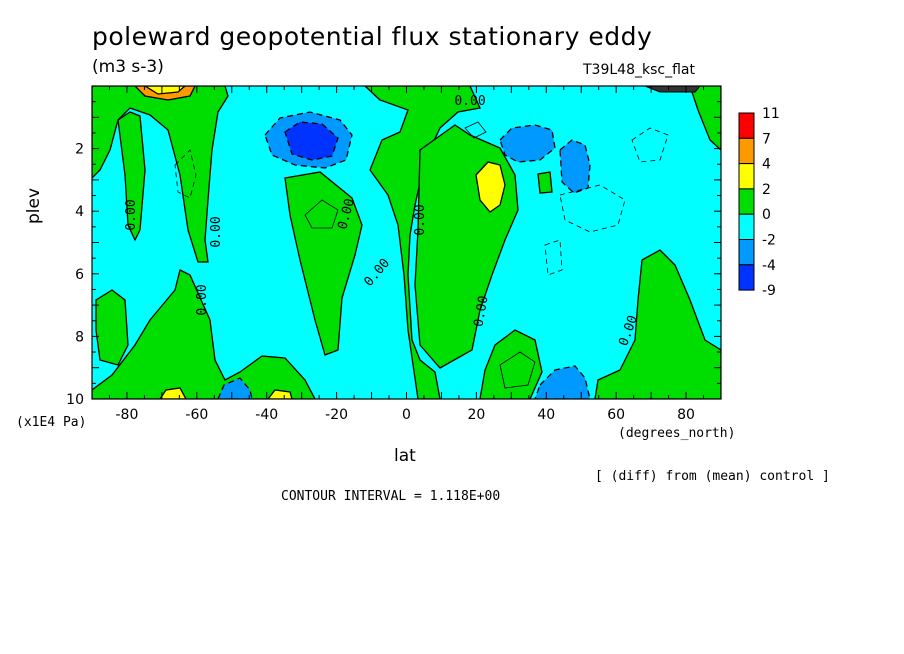 The image size is (904, 654). Describe the element at coordinates (311, 141) in the screenshot. I see `region-neg-sh-core` at that location.